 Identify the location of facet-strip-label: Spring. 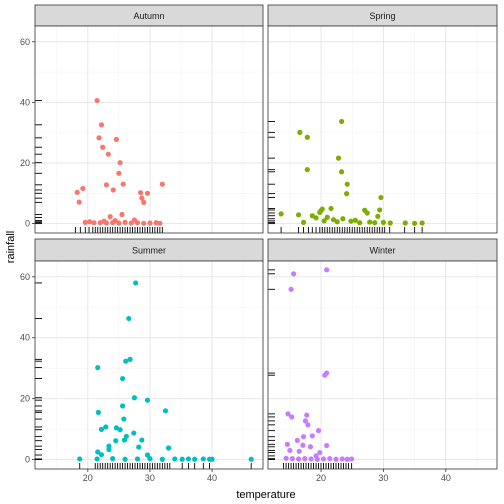
(382, 16).